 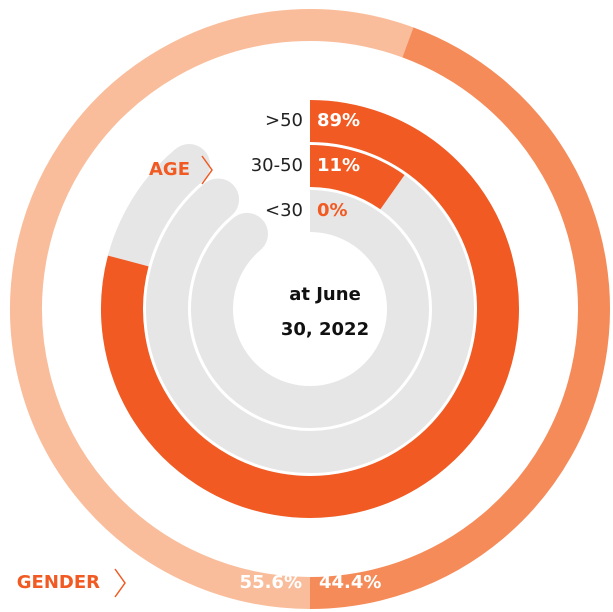 What do you see at coordinates (325, 294) in the screenshot?
I see `annotation: at June` at bounding box center [325, 294].